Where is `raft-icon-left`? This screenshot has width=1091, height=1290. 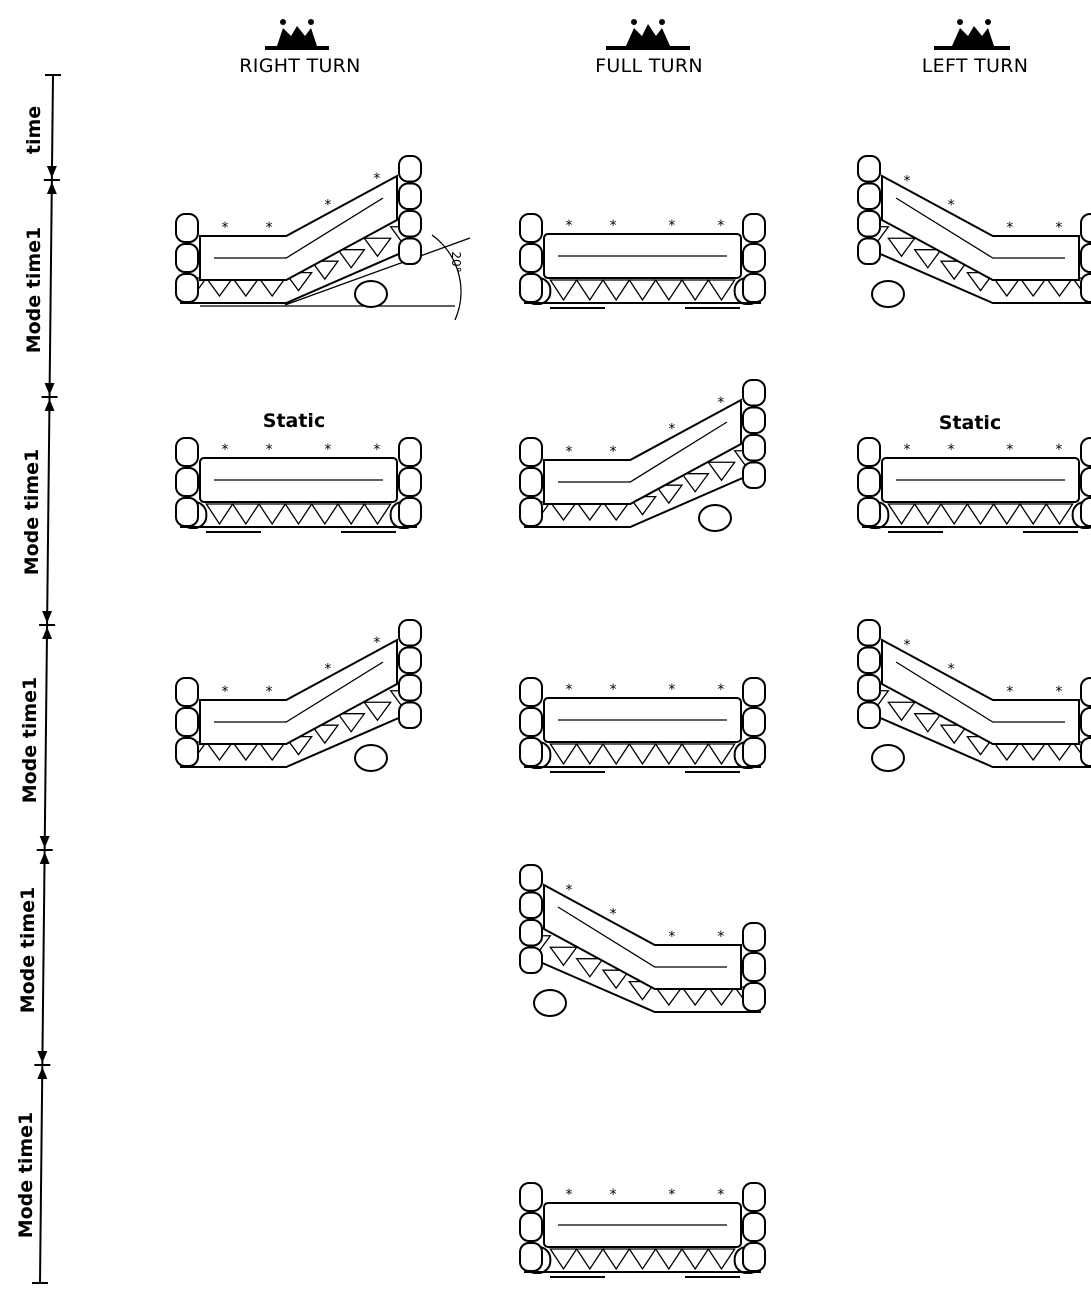
raft-icon-left is located at coordinates (972, 34).